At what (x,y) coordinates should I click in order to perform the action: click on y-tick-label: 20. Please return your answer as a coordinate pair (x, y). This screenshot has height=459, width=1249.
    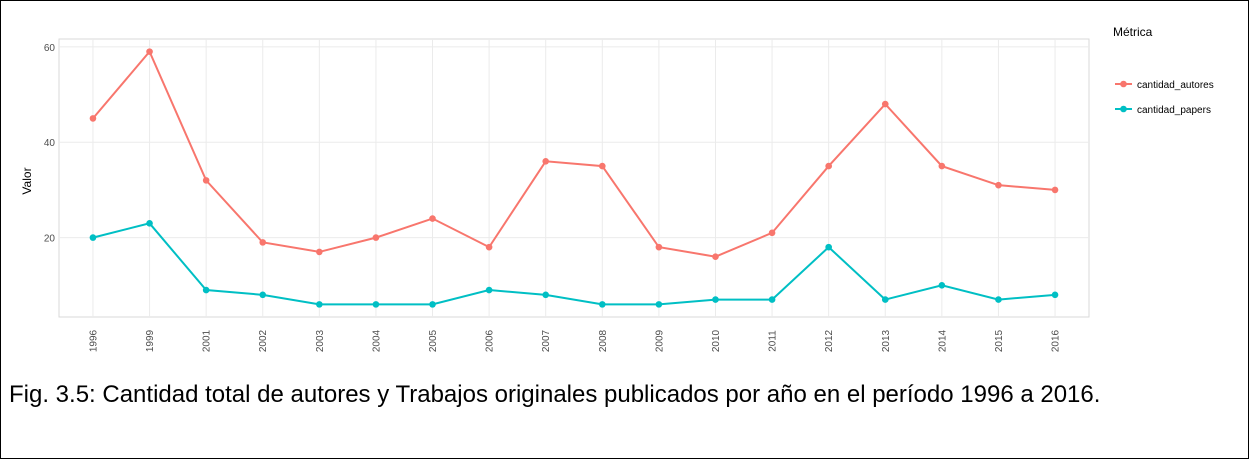
    Looking at the image, I should click on (50, 239).